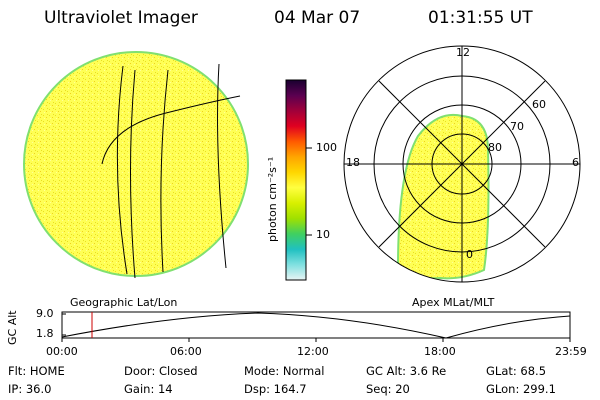 This screenshot has height=400, width=600. I want to click on apex-panel-label: Apex MLat/MLT, so click(453, 302).